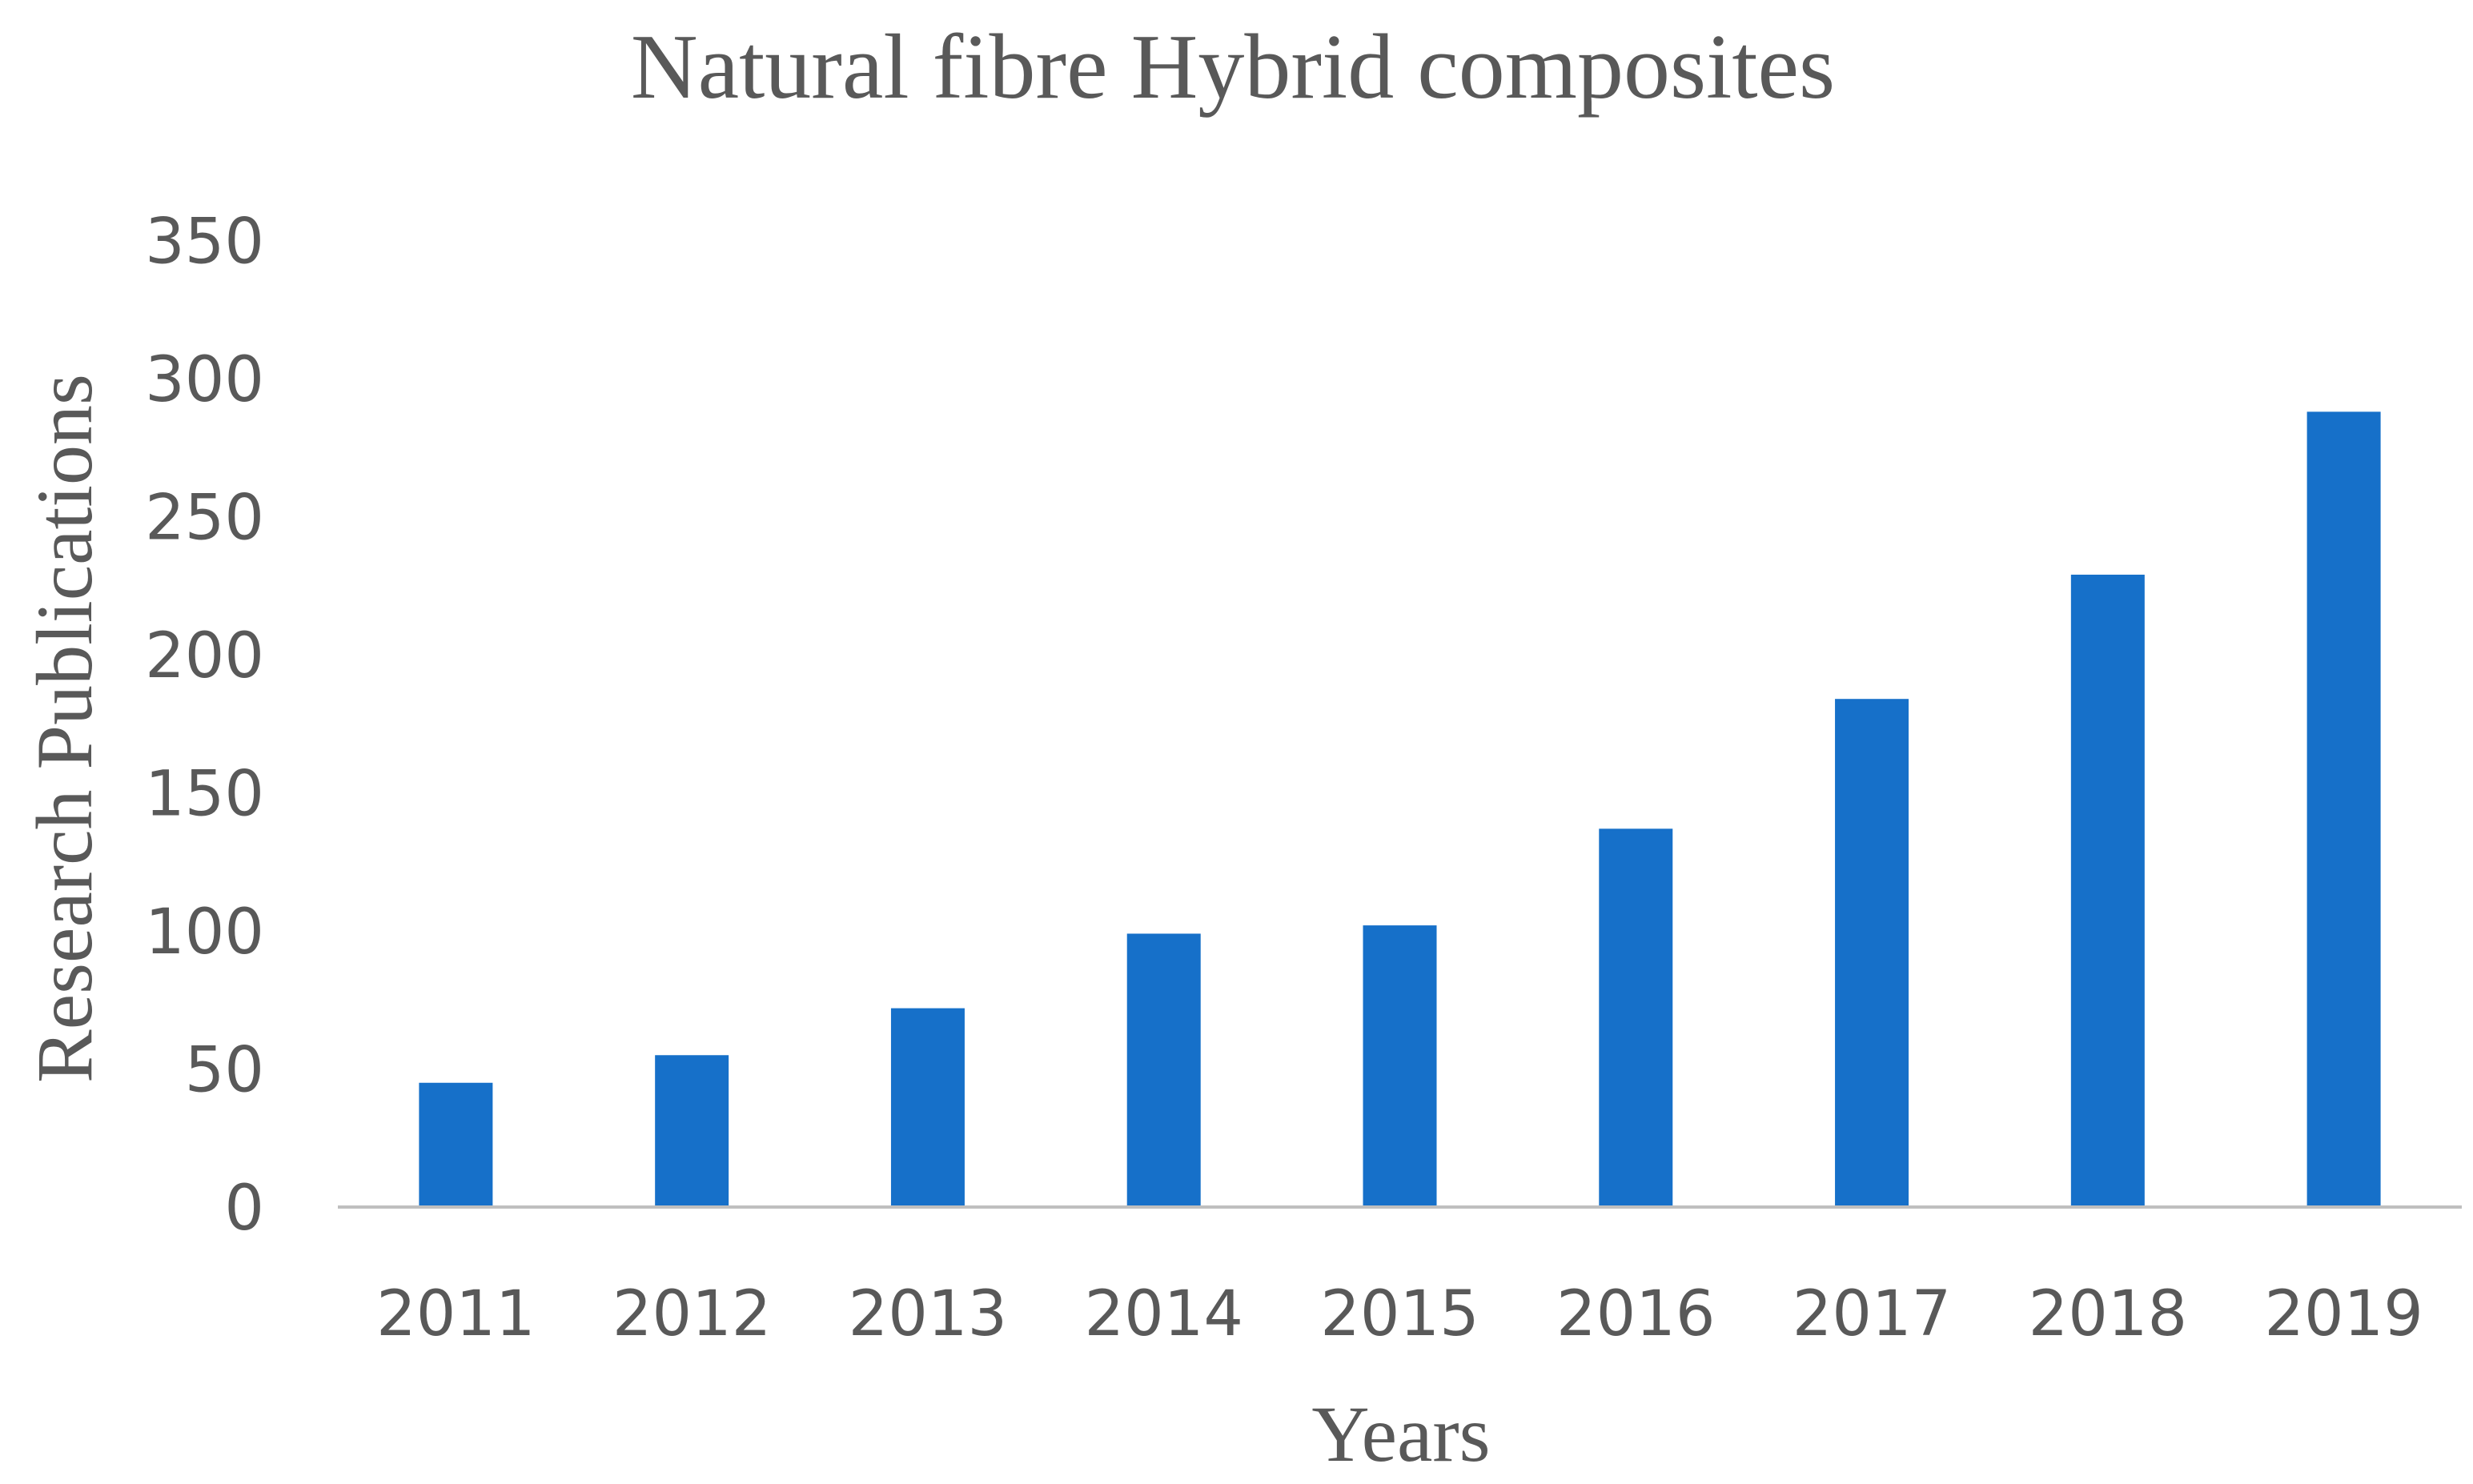 The height and width of the screenshot is (1484, 2473). Describe the element at coordinates (1163, 1070) in the screenshot. I see `bar-2014` at that location.